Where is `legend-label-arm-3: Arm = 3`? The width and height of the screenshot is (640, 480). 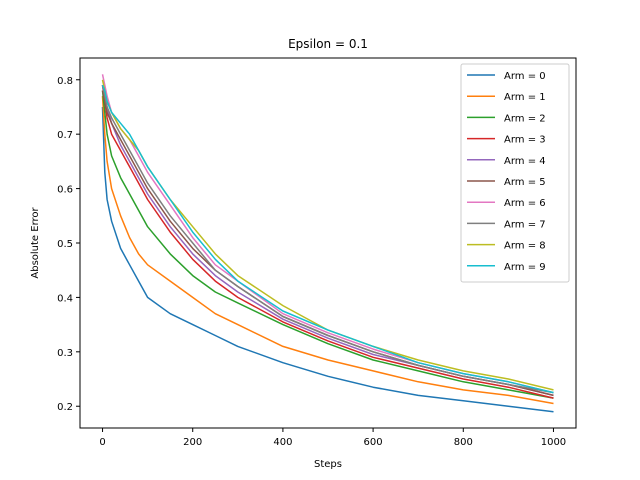
legend-label-arm-3: Arm = 3 is located at coordinates (525, 140).